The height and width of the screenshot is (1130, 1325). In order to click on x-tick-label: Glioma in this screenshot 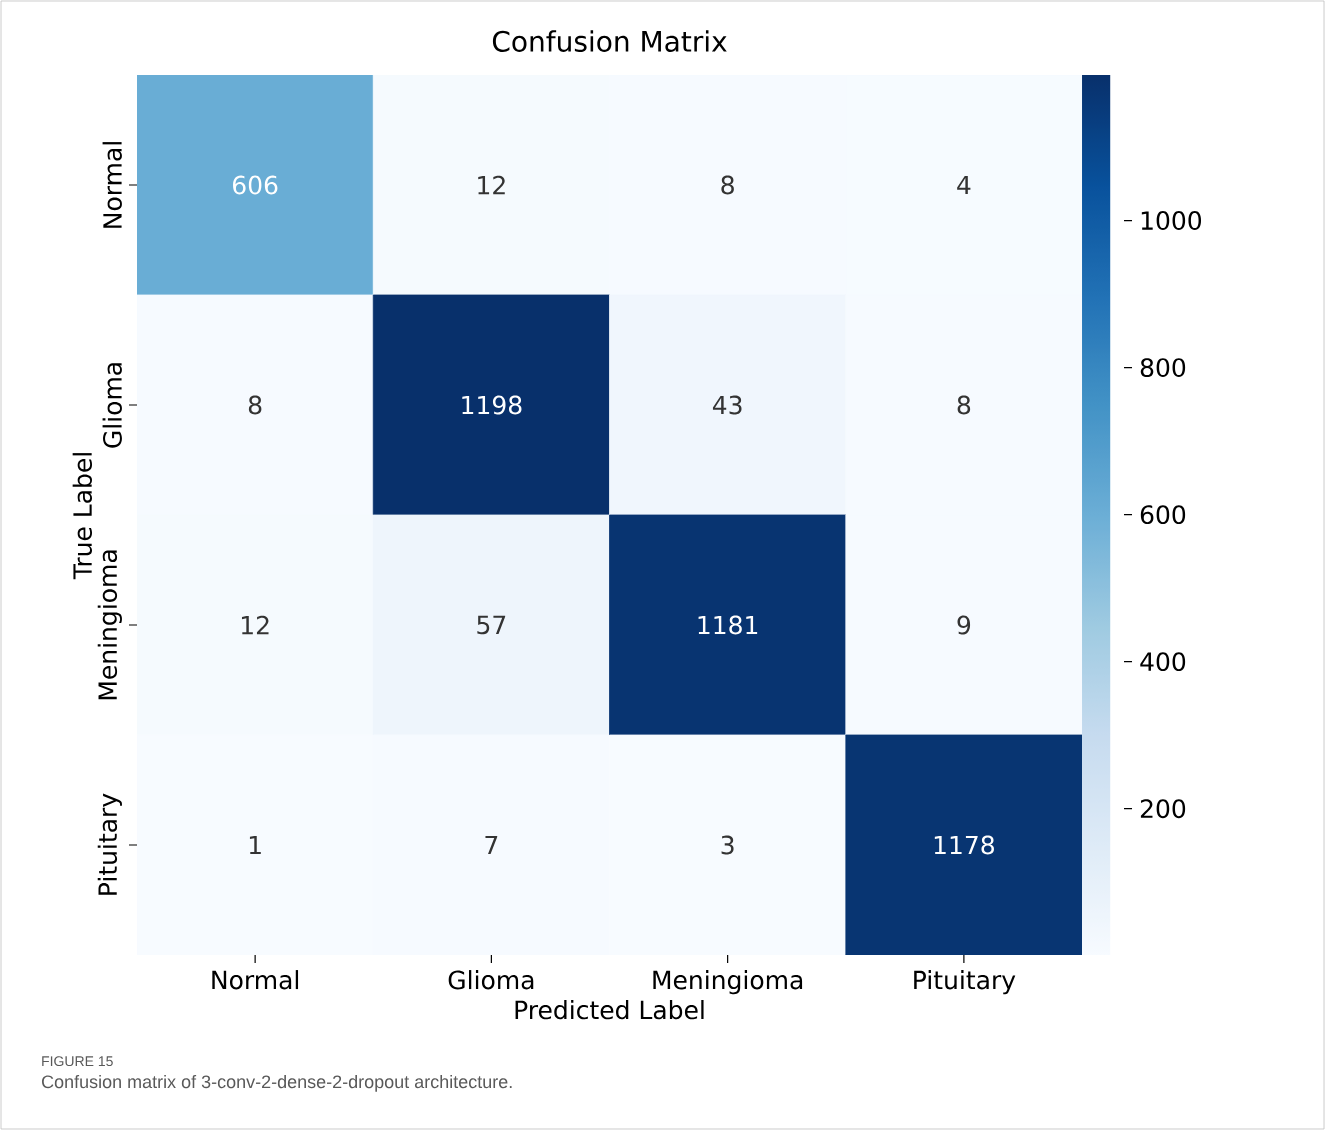, I will do `click(491, 980)`.